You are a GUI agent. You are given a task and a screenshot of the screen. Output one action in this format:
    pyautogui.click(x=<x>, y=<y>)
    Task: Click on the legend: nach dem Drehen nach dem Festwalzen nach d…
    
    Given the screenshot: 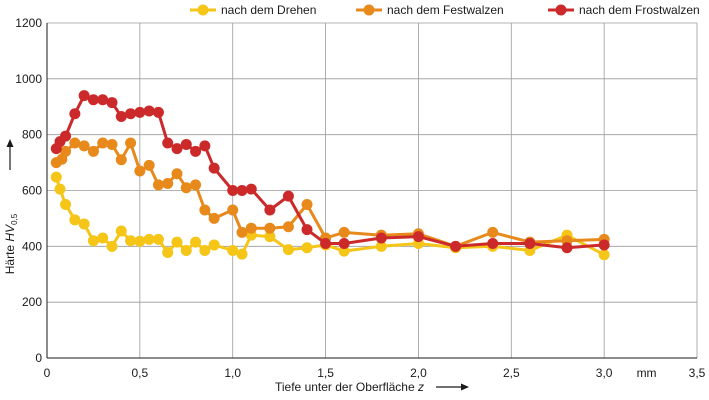 What is the action you would take?
    pyautogui.click(x=445, y=10)
    